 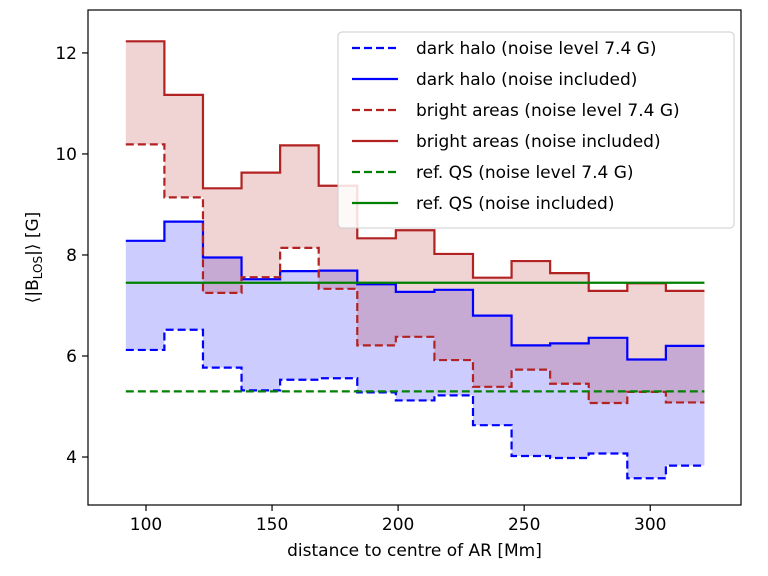 What do you see at coordinates (33, 291) in the screenshot?
I see `y-axis-title-main: ⟨|B` at bounding box center [33, 291].